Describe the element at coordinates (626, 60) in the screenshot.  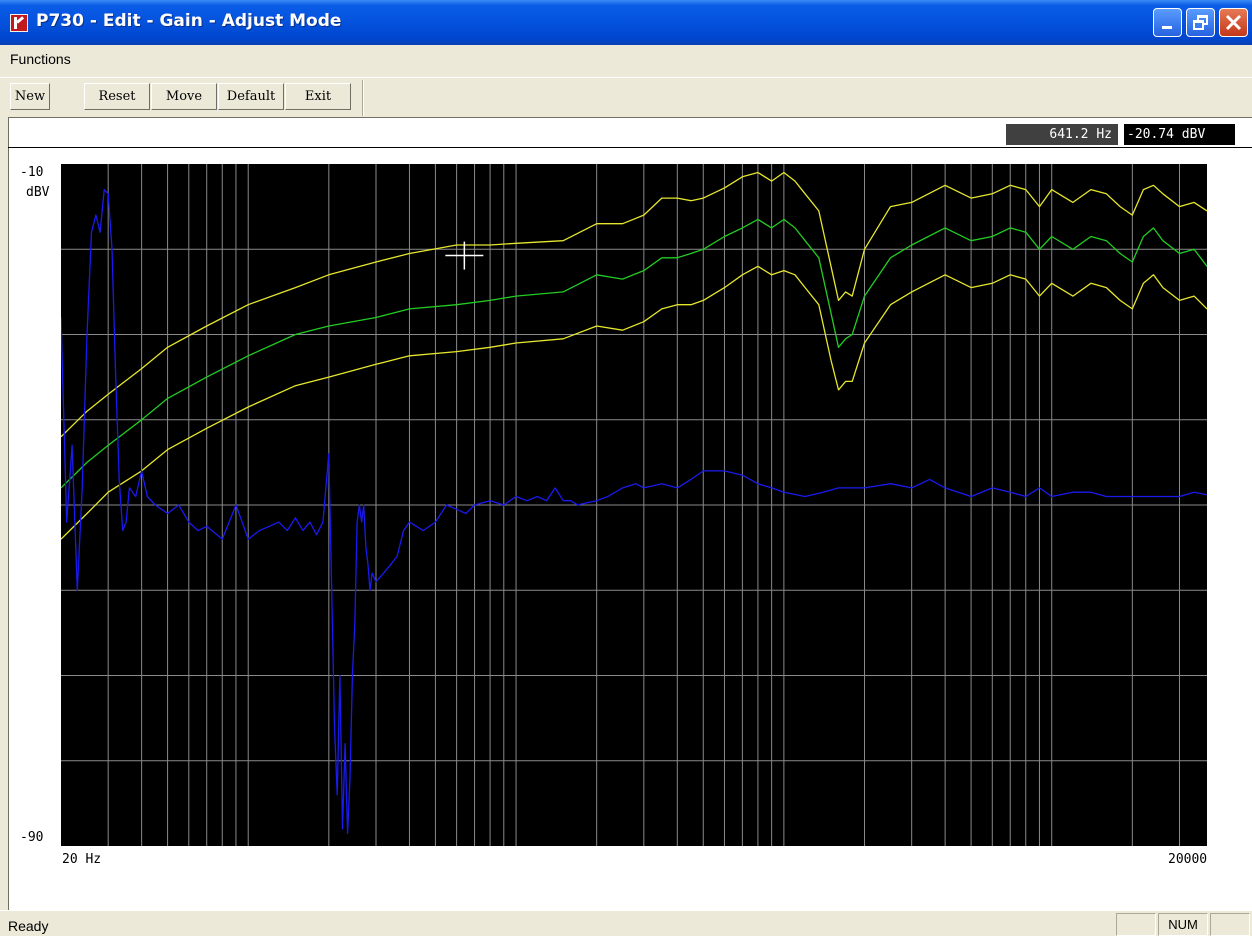
I see `menu-bar: Functions` at that location.